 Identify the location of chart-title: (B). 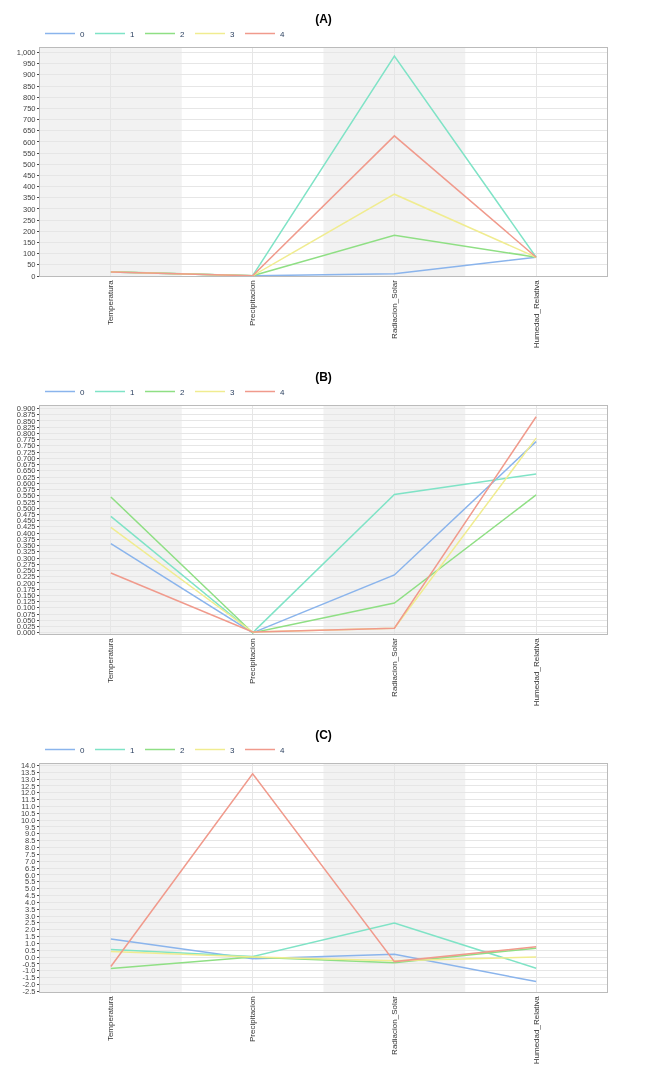
(323, 376).